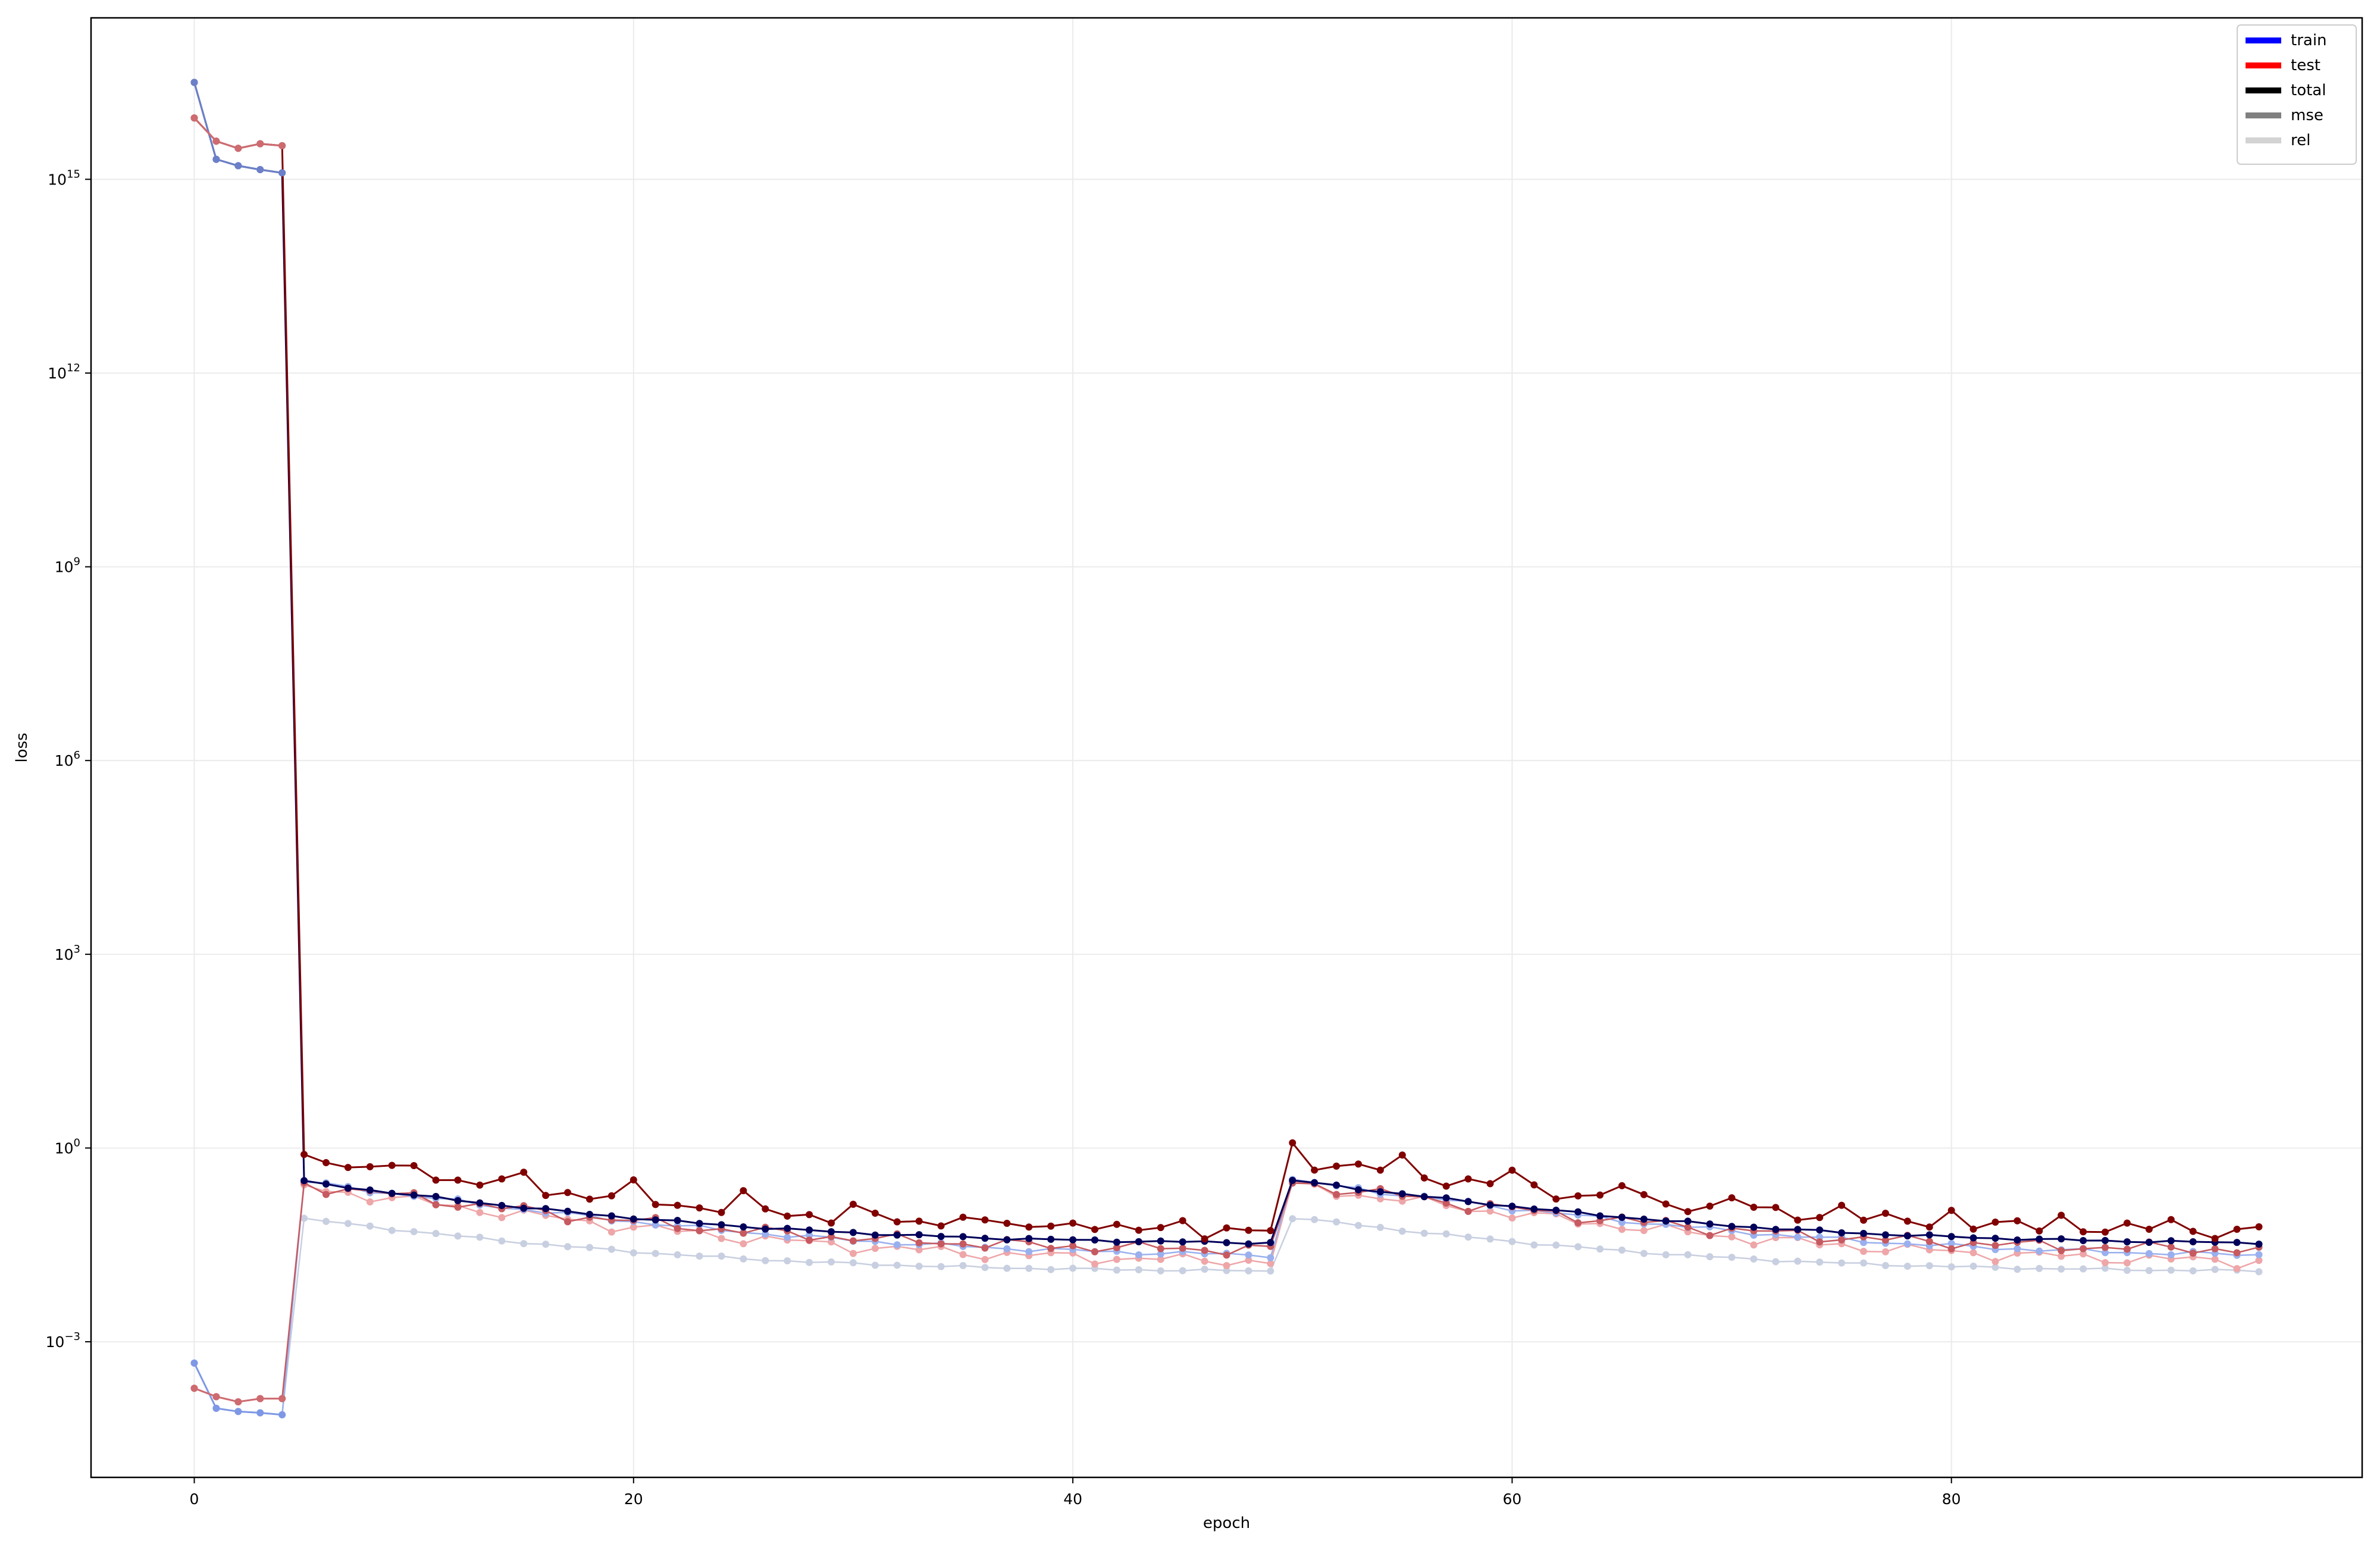 The image size is (2380, 1547). What do you see at coordinates (1511, 1499) in the screenshot?
I see `x-tick-label: 60` at bounding box center [1511, 1499].